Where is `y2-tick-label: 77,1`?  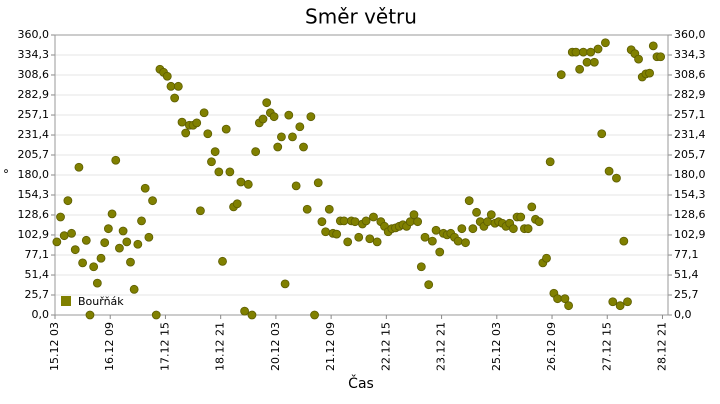 y2-tick-label: 77,1 is located at coordinates (686, 254).